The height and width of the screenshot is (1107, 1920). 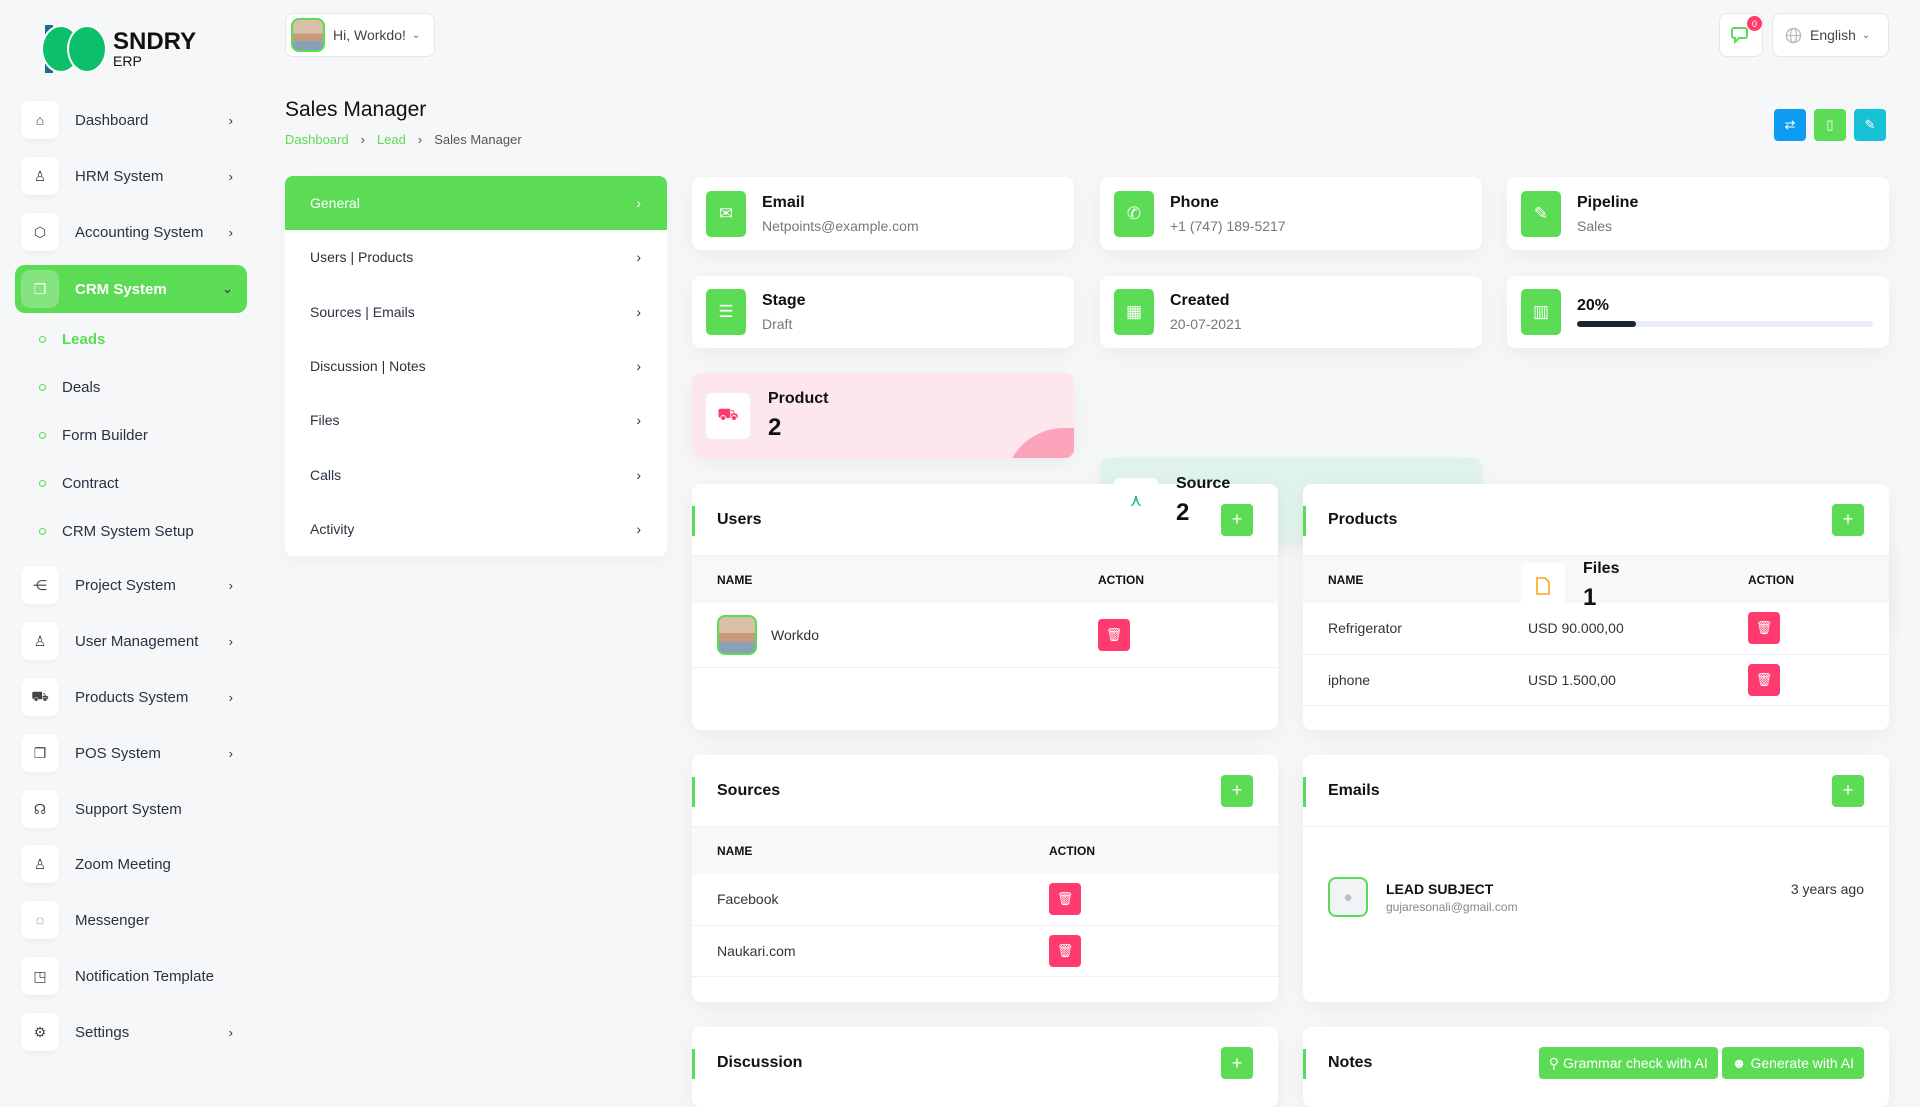 What do you see at coordinates (79, 483) in the screenshot?
I see `sidebar-sub-contract: Contract` at bounding box center [79, 483].